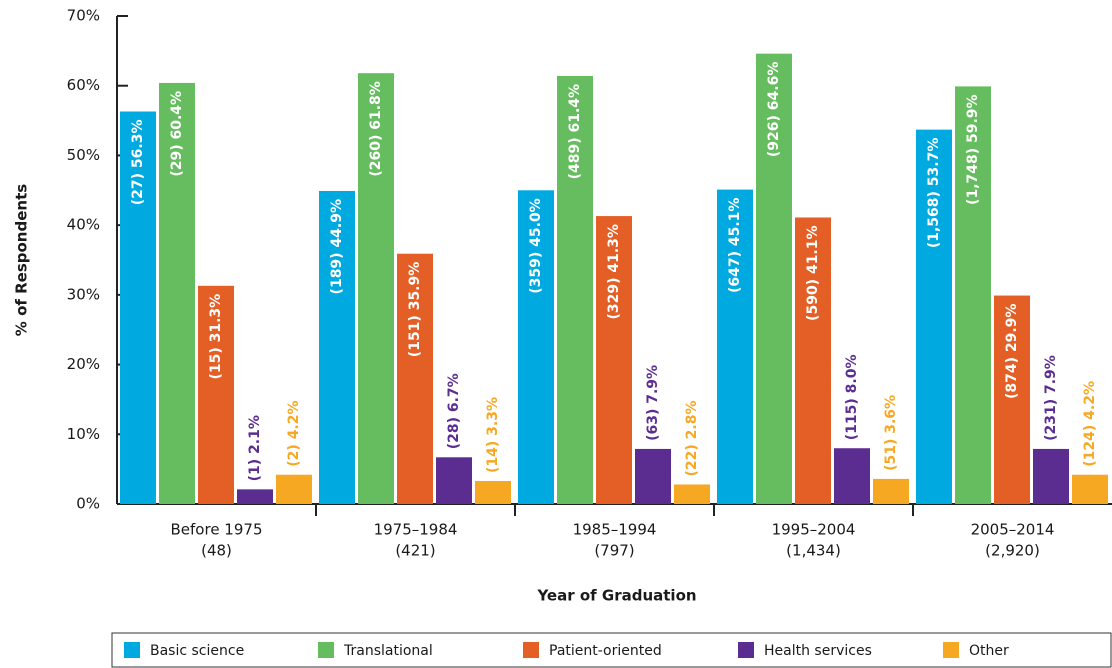 The width and height of the screenshot is (1112, 668). Describe the element at coordinates (1013, 530) in the screenshot. I see `x-tick-label: 2005–2014` at that location.